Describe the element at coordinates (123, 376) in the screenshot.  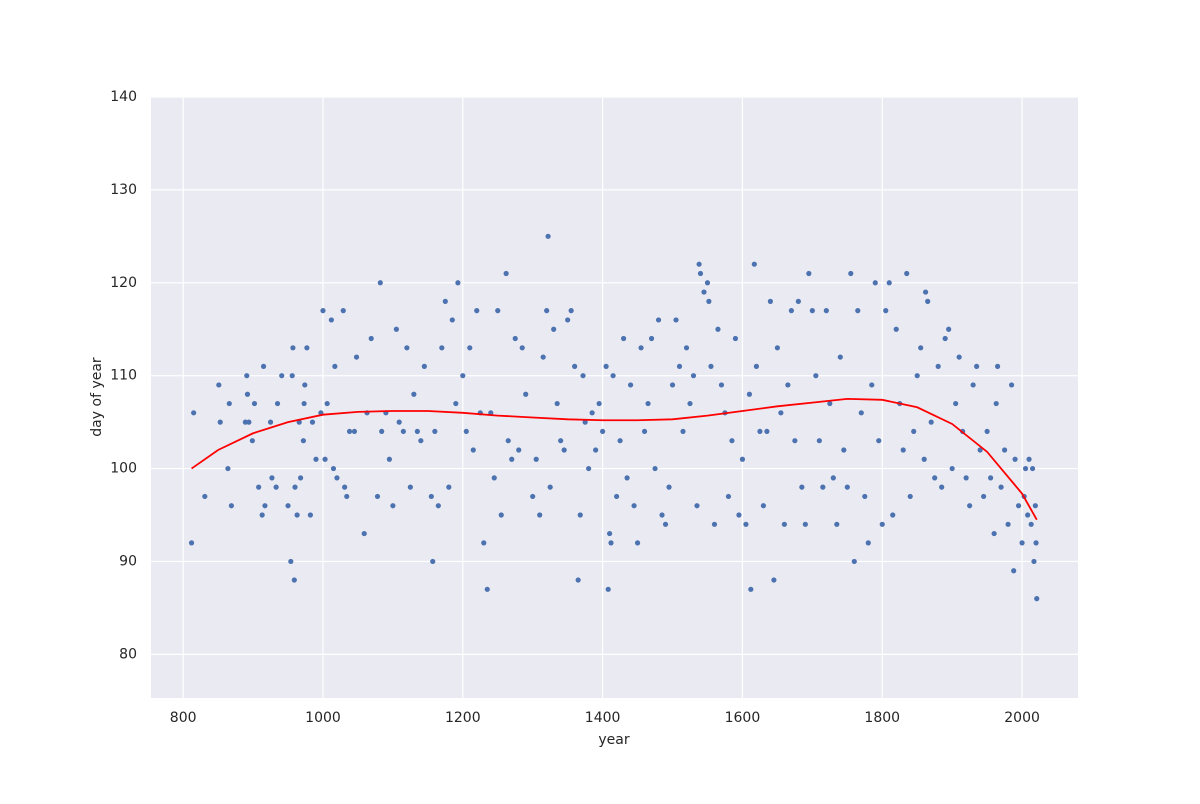
I see `y-tick-label: 110` at that location.